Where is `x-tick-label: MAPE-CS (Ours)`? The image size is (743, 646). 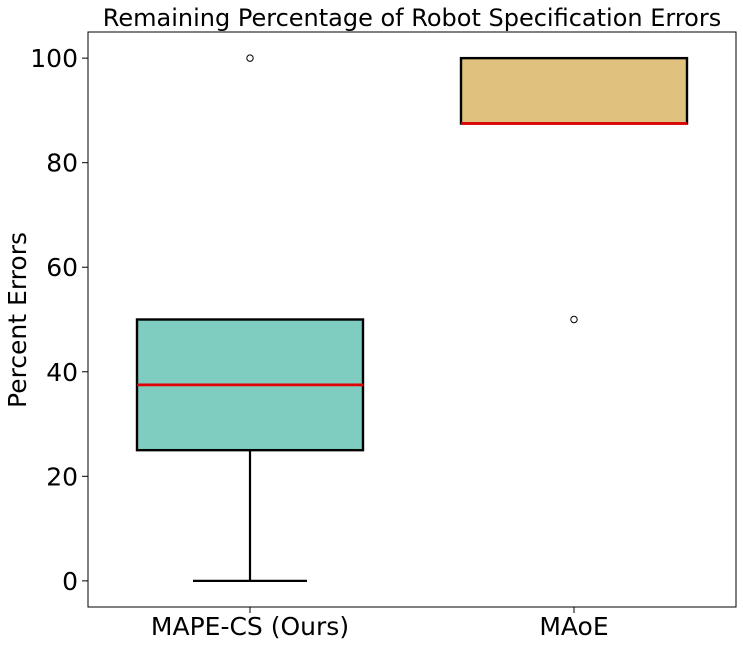
x-tick-label: MAPE-CS (Ours) is located at coordinates (250, 626).